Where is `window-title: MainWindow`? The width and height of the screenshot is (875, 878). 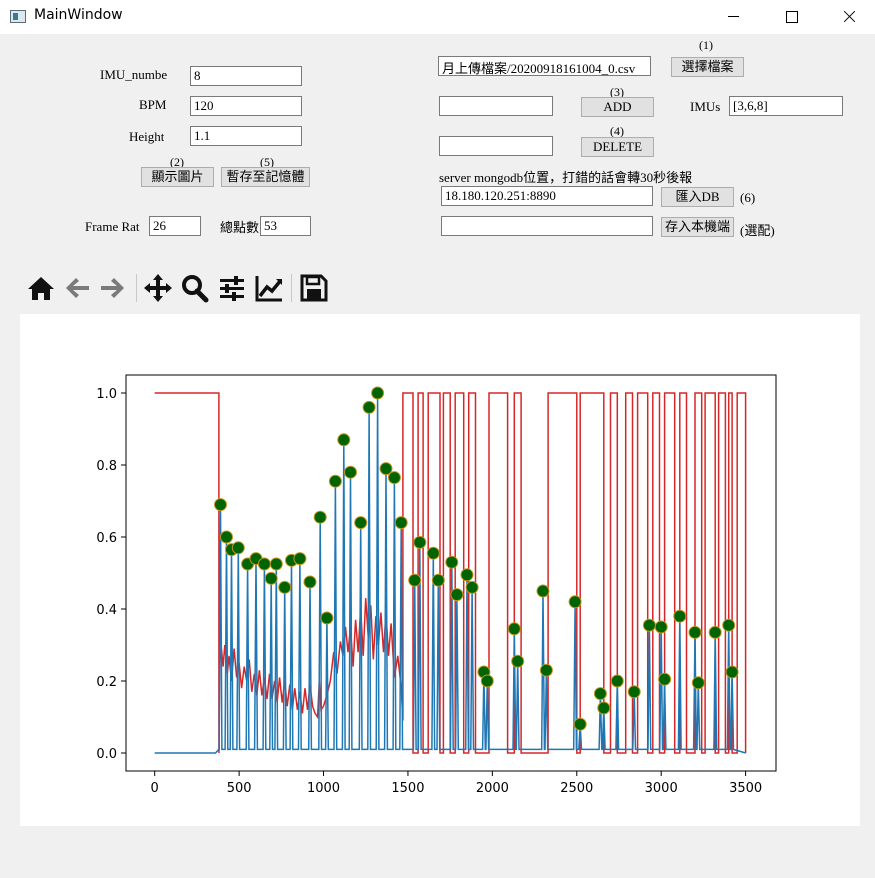
window-title: MainWindow is located at coordinates (78, 15).